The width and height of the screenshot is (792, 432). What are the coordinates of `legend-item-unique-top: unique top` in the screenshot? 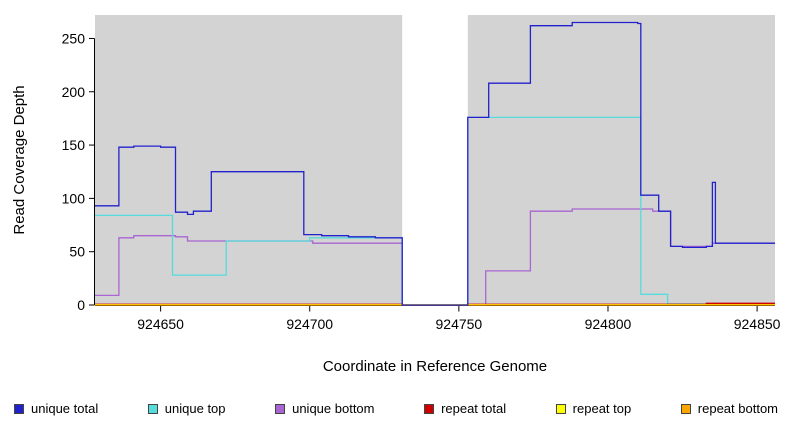 It's located at (186, 408).